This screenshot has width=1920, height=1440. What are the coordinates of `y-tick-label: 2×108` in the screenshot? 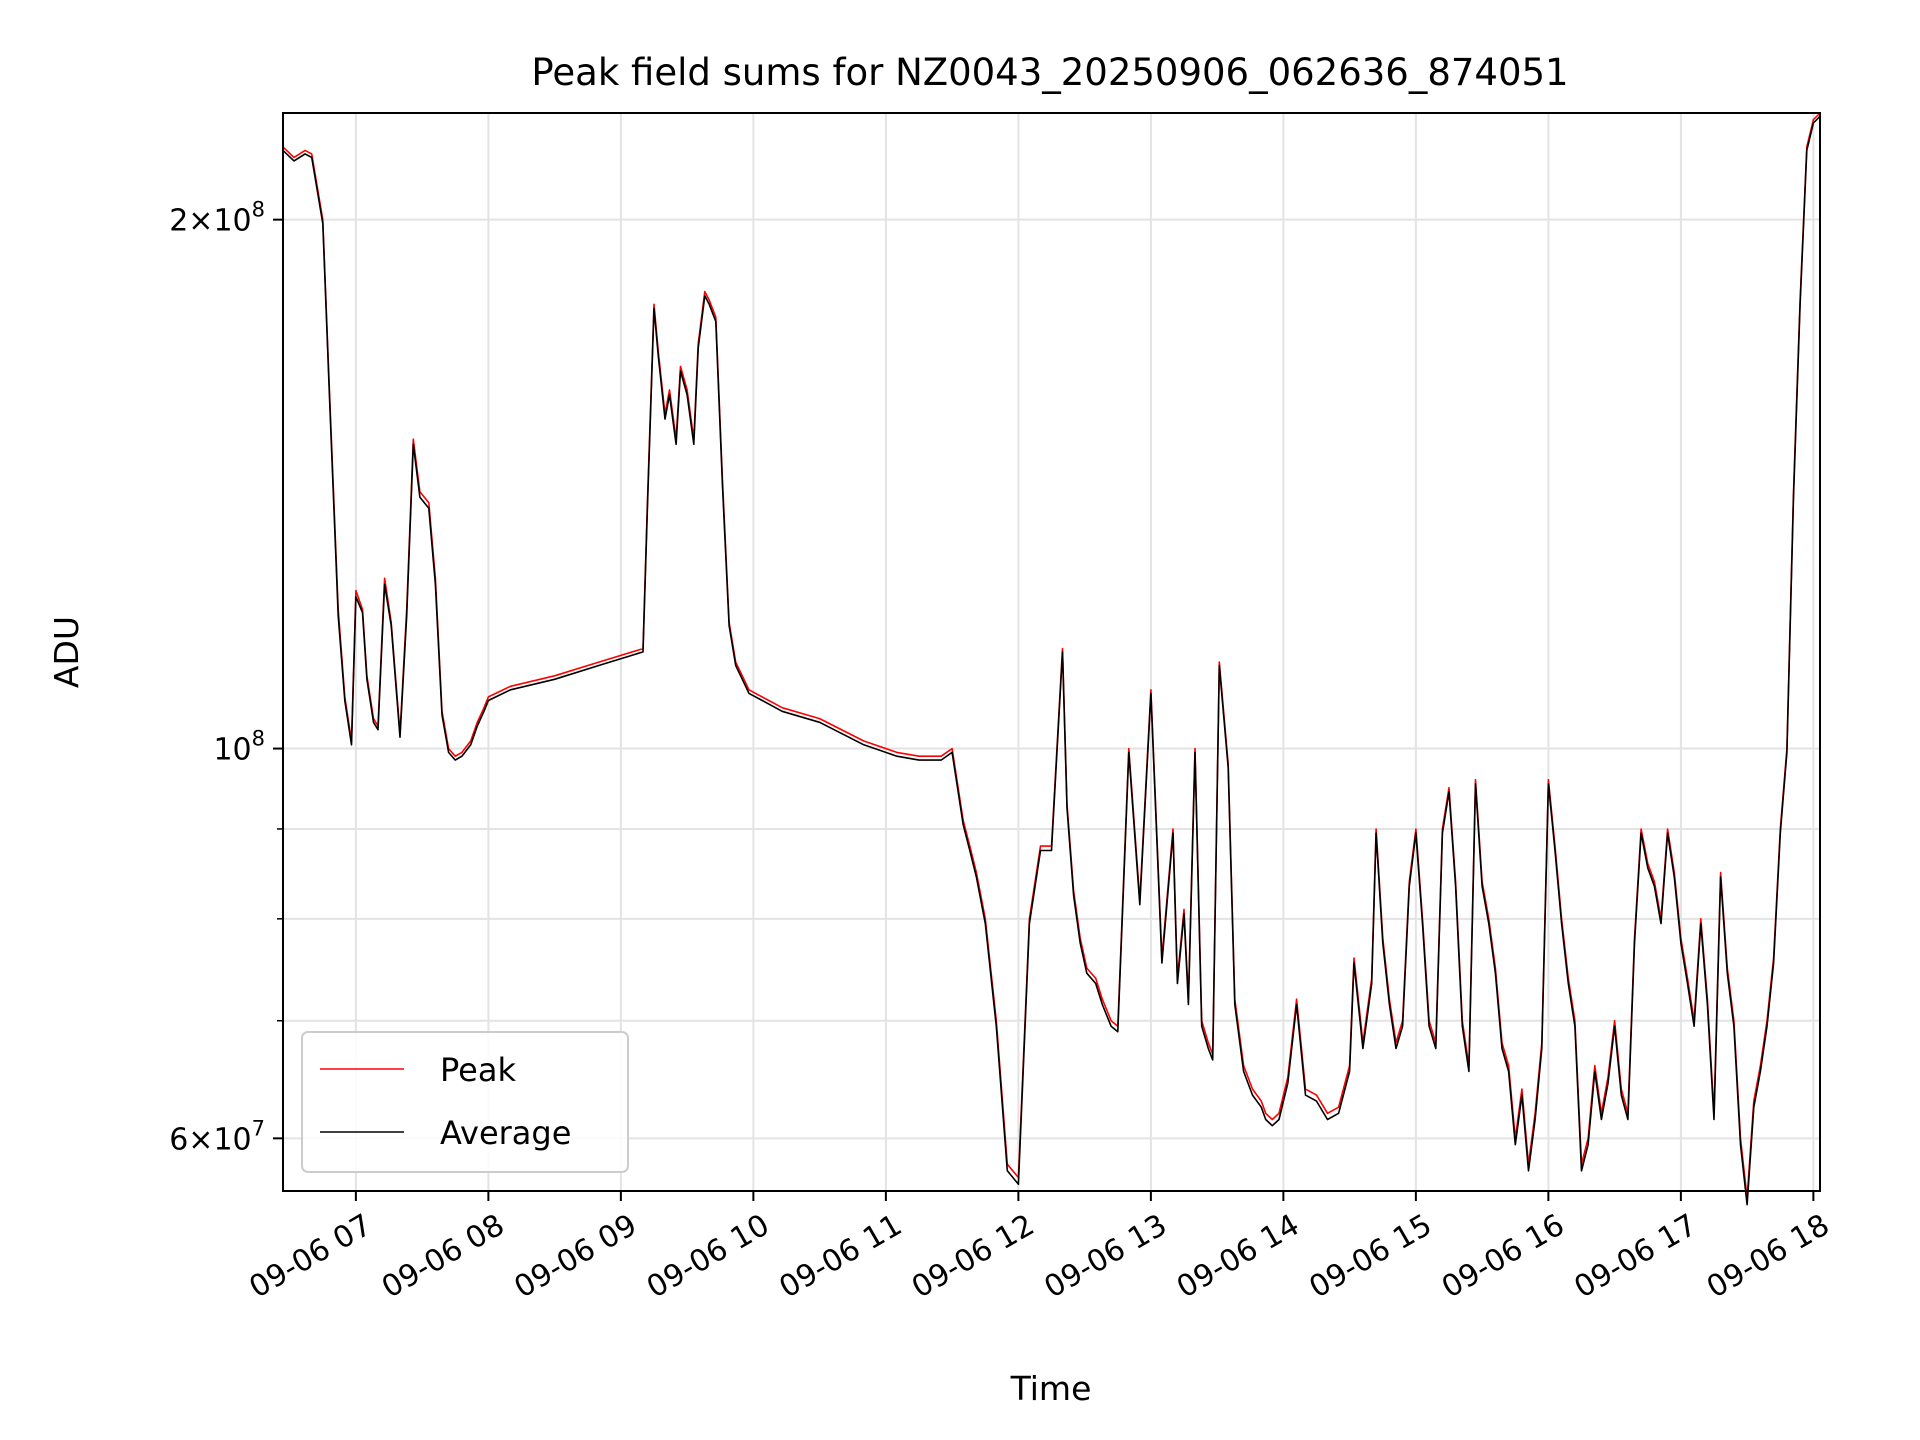 It's located at (217, 218).